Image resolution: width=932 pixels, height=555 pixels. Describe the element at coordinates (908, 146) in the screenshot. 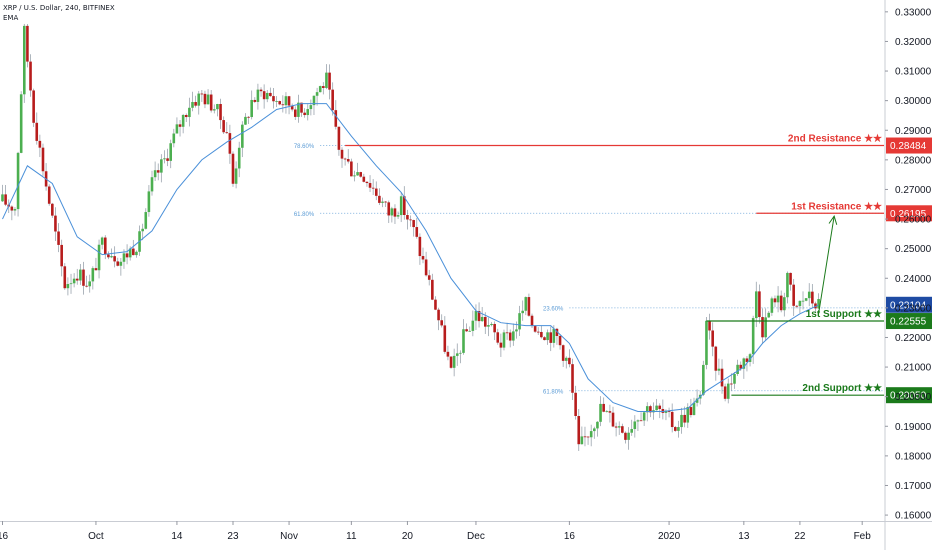

I see `resistance-price-text: 0.28484` at that location.